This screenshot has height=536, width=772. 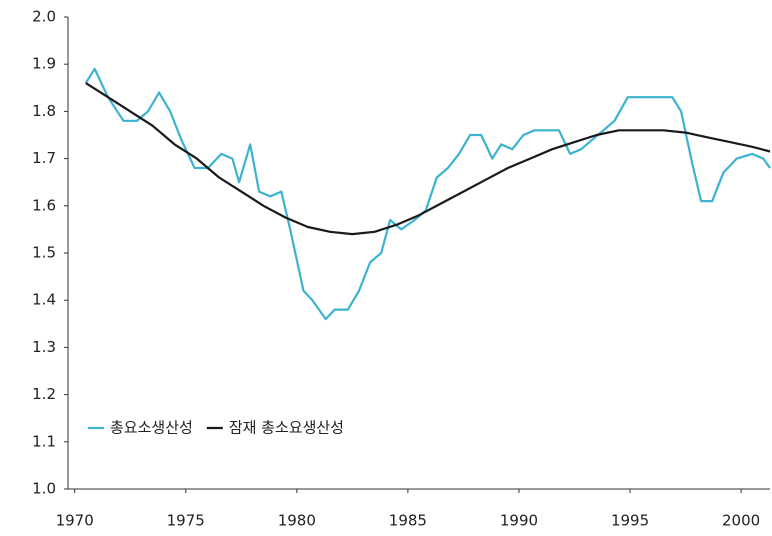 I want to click on x-tick-label: 1975, so click(x=186, y=521).